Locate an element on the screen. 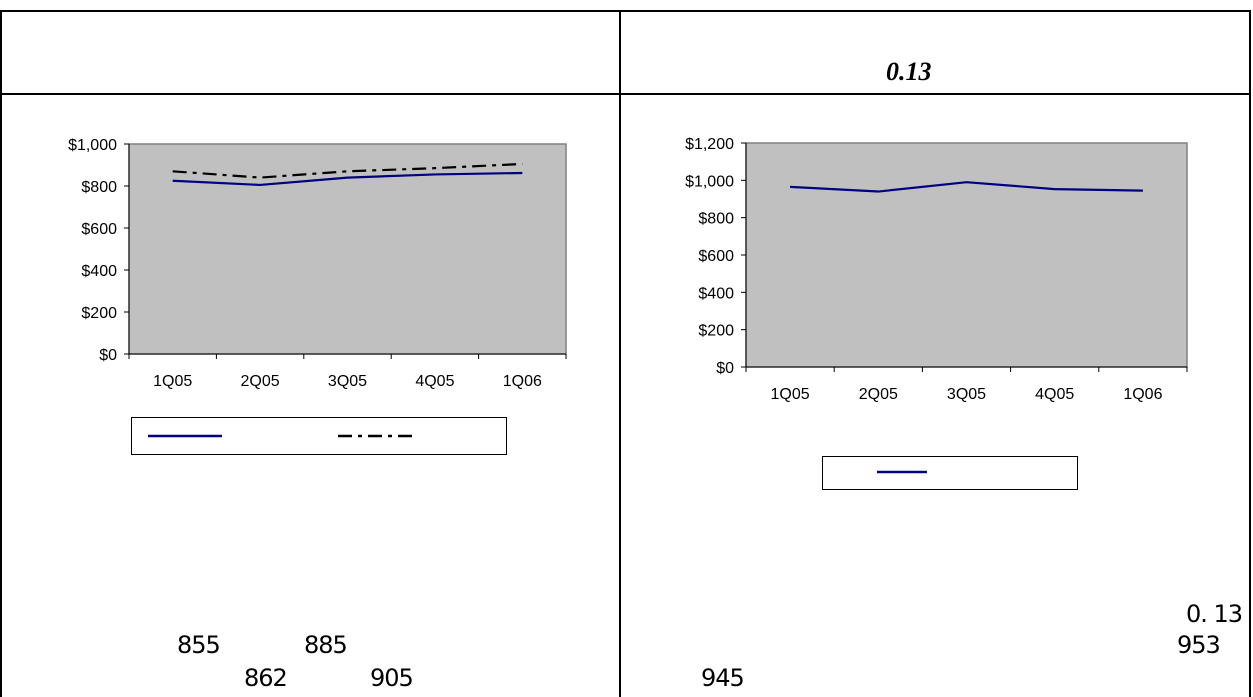  right-x-tick-label: 1Q06 is located at coordinates (1142, 394).